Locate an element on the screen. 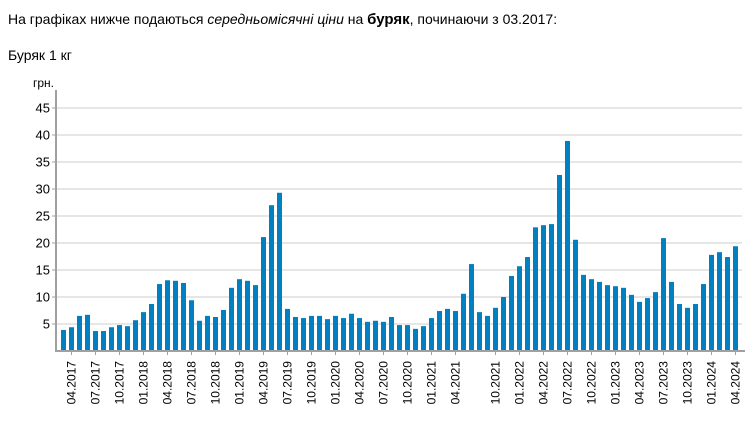 Image resolution: width=753 pixels, height=433 pixels. bar-08.2017 is located at coordinates (103, 341).